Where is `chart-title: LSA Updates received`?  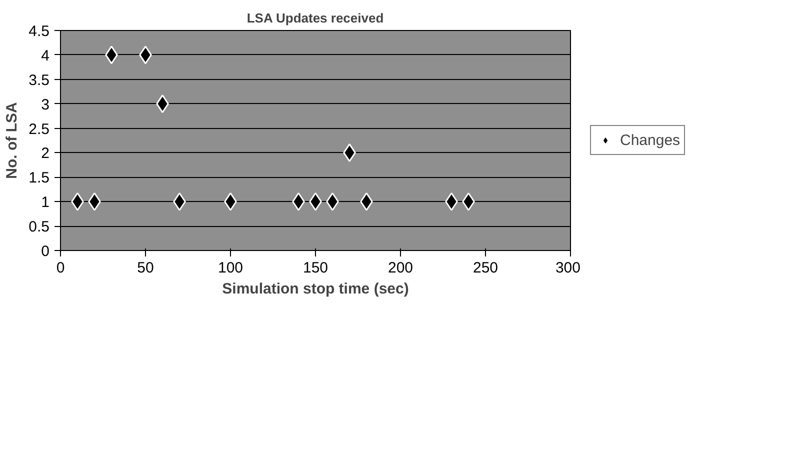
chart-title: LSA Updates received is located at coordinates (315, 18).